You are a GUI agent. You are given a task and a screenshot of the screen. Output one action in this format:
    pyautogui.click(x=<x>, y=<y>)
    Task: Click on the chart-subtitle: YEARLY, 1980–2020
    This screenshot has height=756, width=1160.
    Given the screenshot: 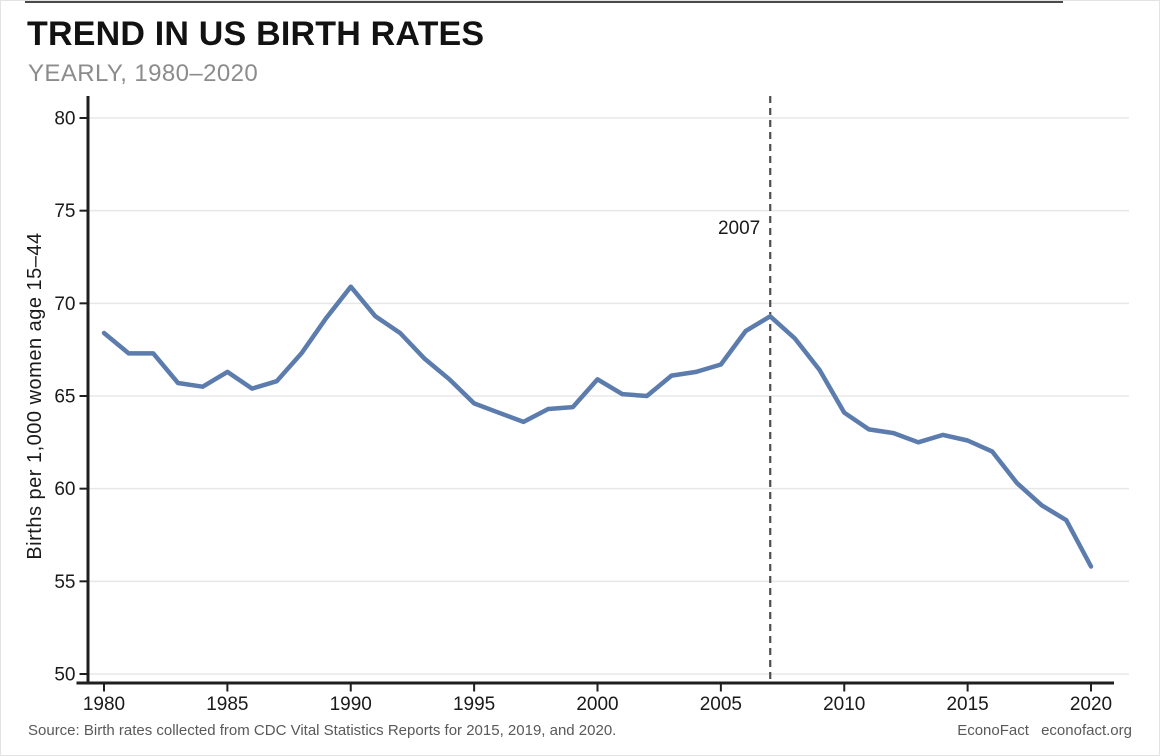 What is the action you would take?
    pyautogui.click(x=143, y=73)
    